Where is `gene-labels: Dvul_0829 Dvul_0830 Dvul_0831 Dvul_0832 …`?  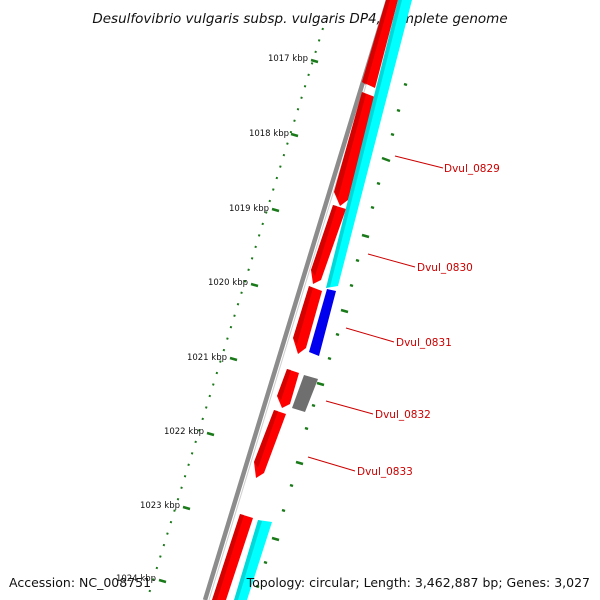
gene-labels: Dvul_0829 Dvul_0830 Dvul_0831 Dvul_0832 … is located at coordinates (428, 320).